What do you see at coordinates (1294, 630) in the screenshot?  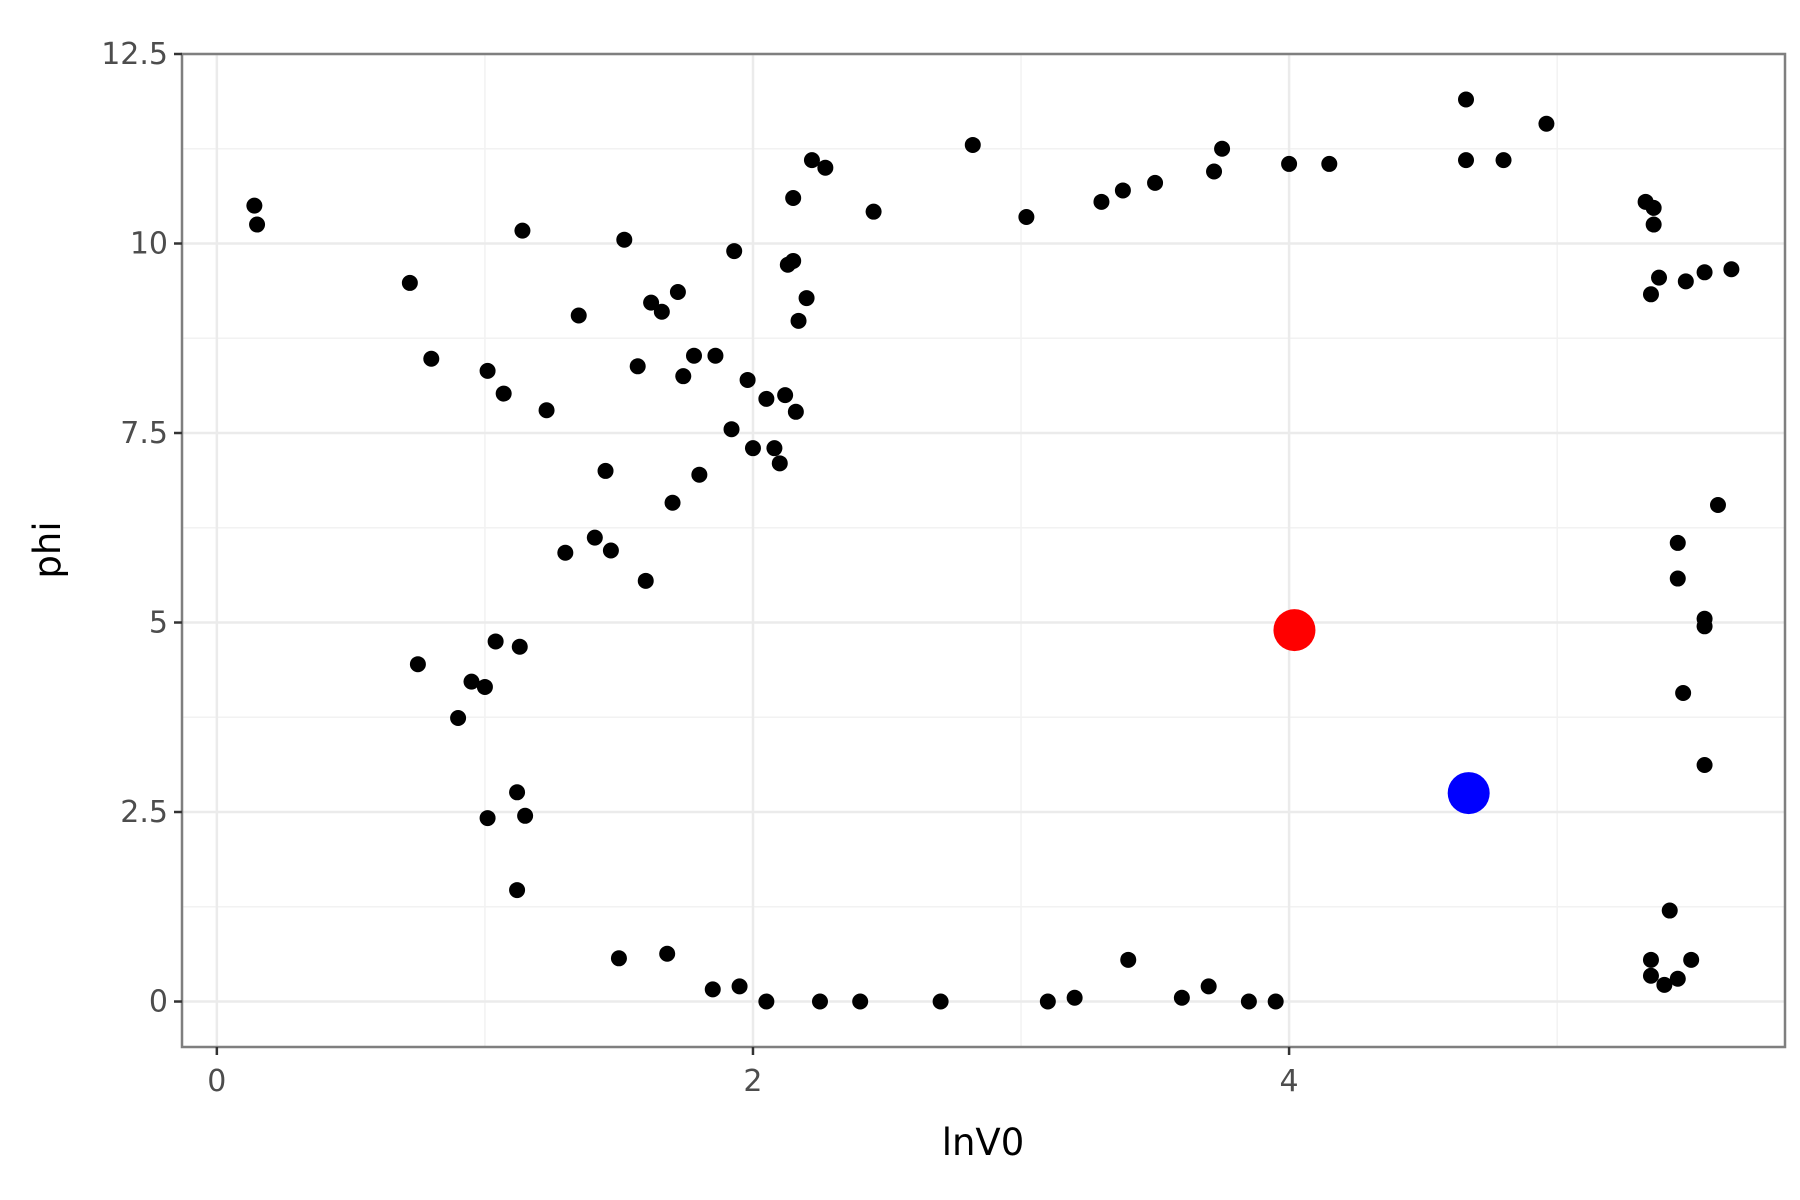 I see `highlight-point-red` at bounding box center [1294, 630].